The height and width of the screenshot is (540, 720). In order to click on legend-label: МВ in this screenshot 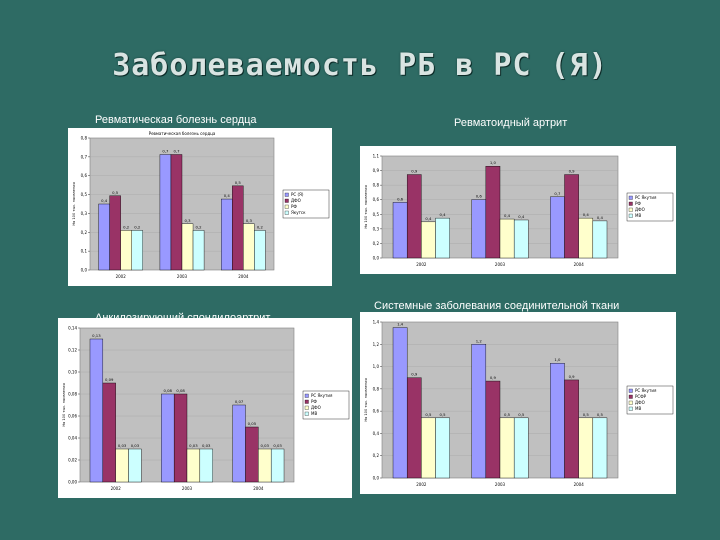, I will do `click(314, 413)`.